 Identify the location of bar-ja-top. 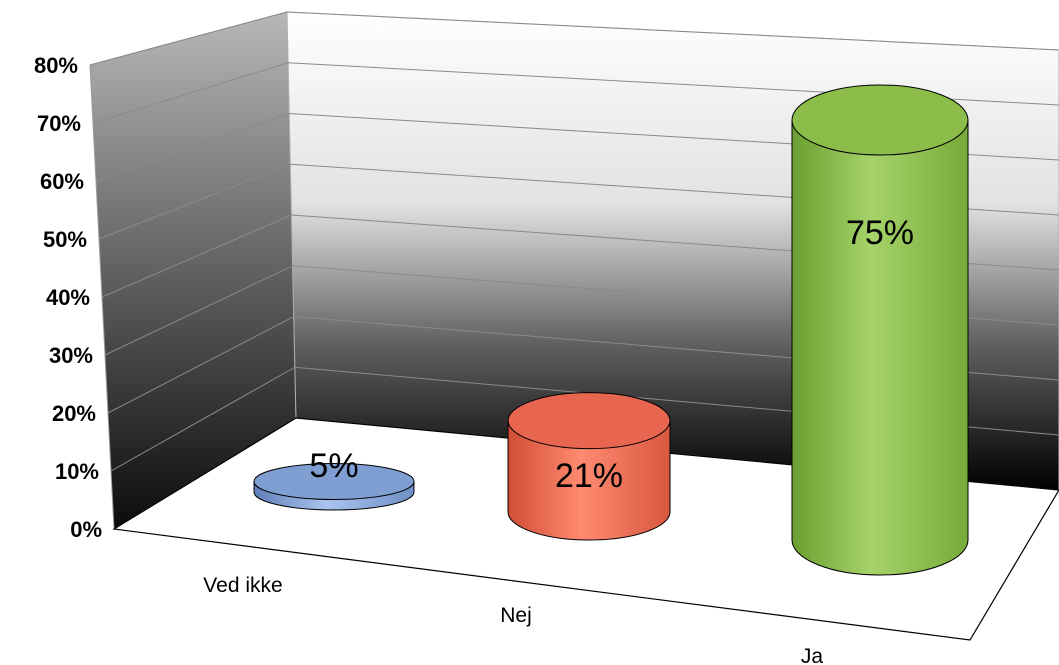
(880, 120).